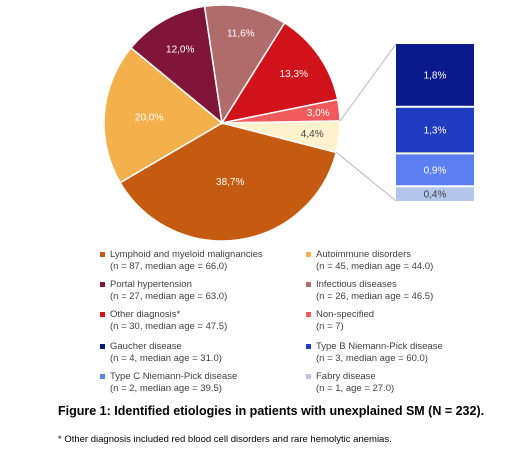 Image resolution: width=520 pixels, height=468 pixels. I want to click on legend-detail: (n = 26, median age = 46.5), so click(375, 296).